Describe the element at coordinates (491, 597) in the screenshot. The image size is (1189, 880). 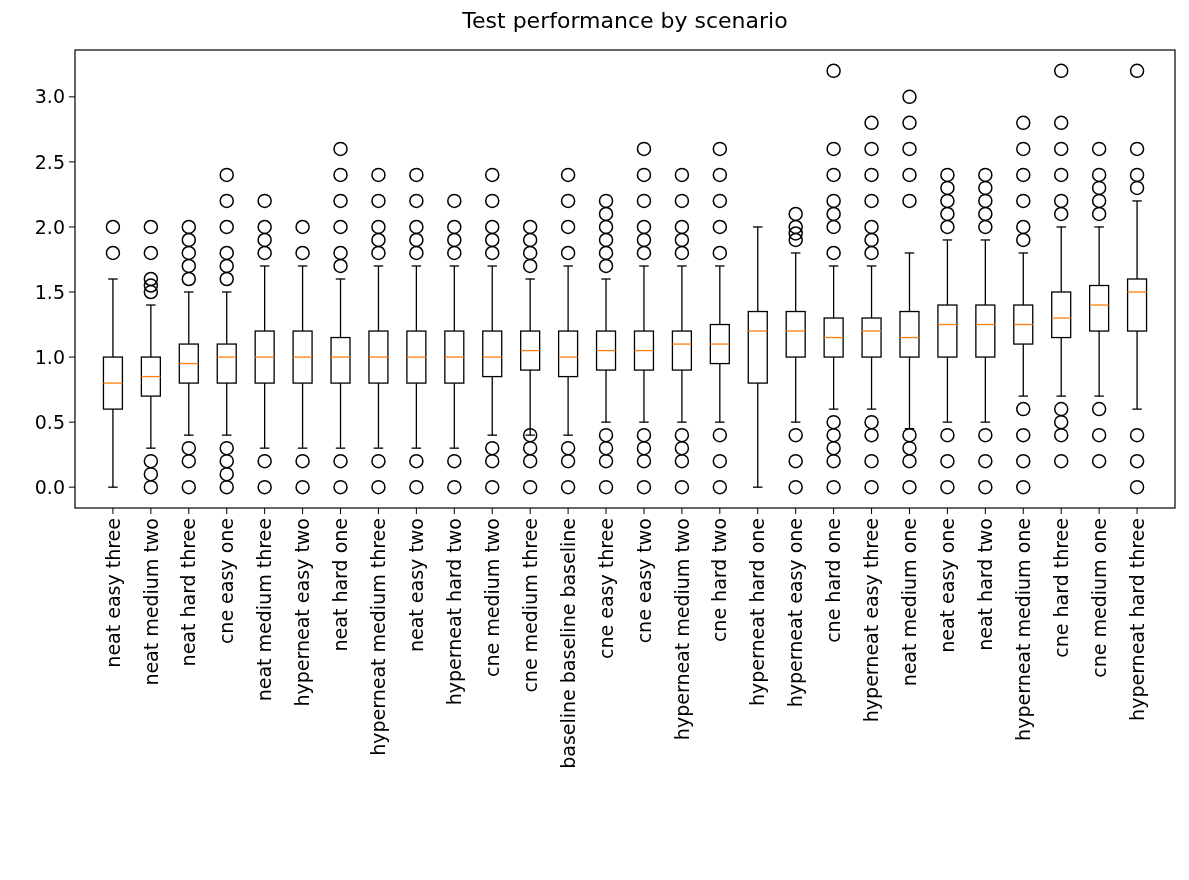
I see `x-tick-label: cne medium two` at that location.